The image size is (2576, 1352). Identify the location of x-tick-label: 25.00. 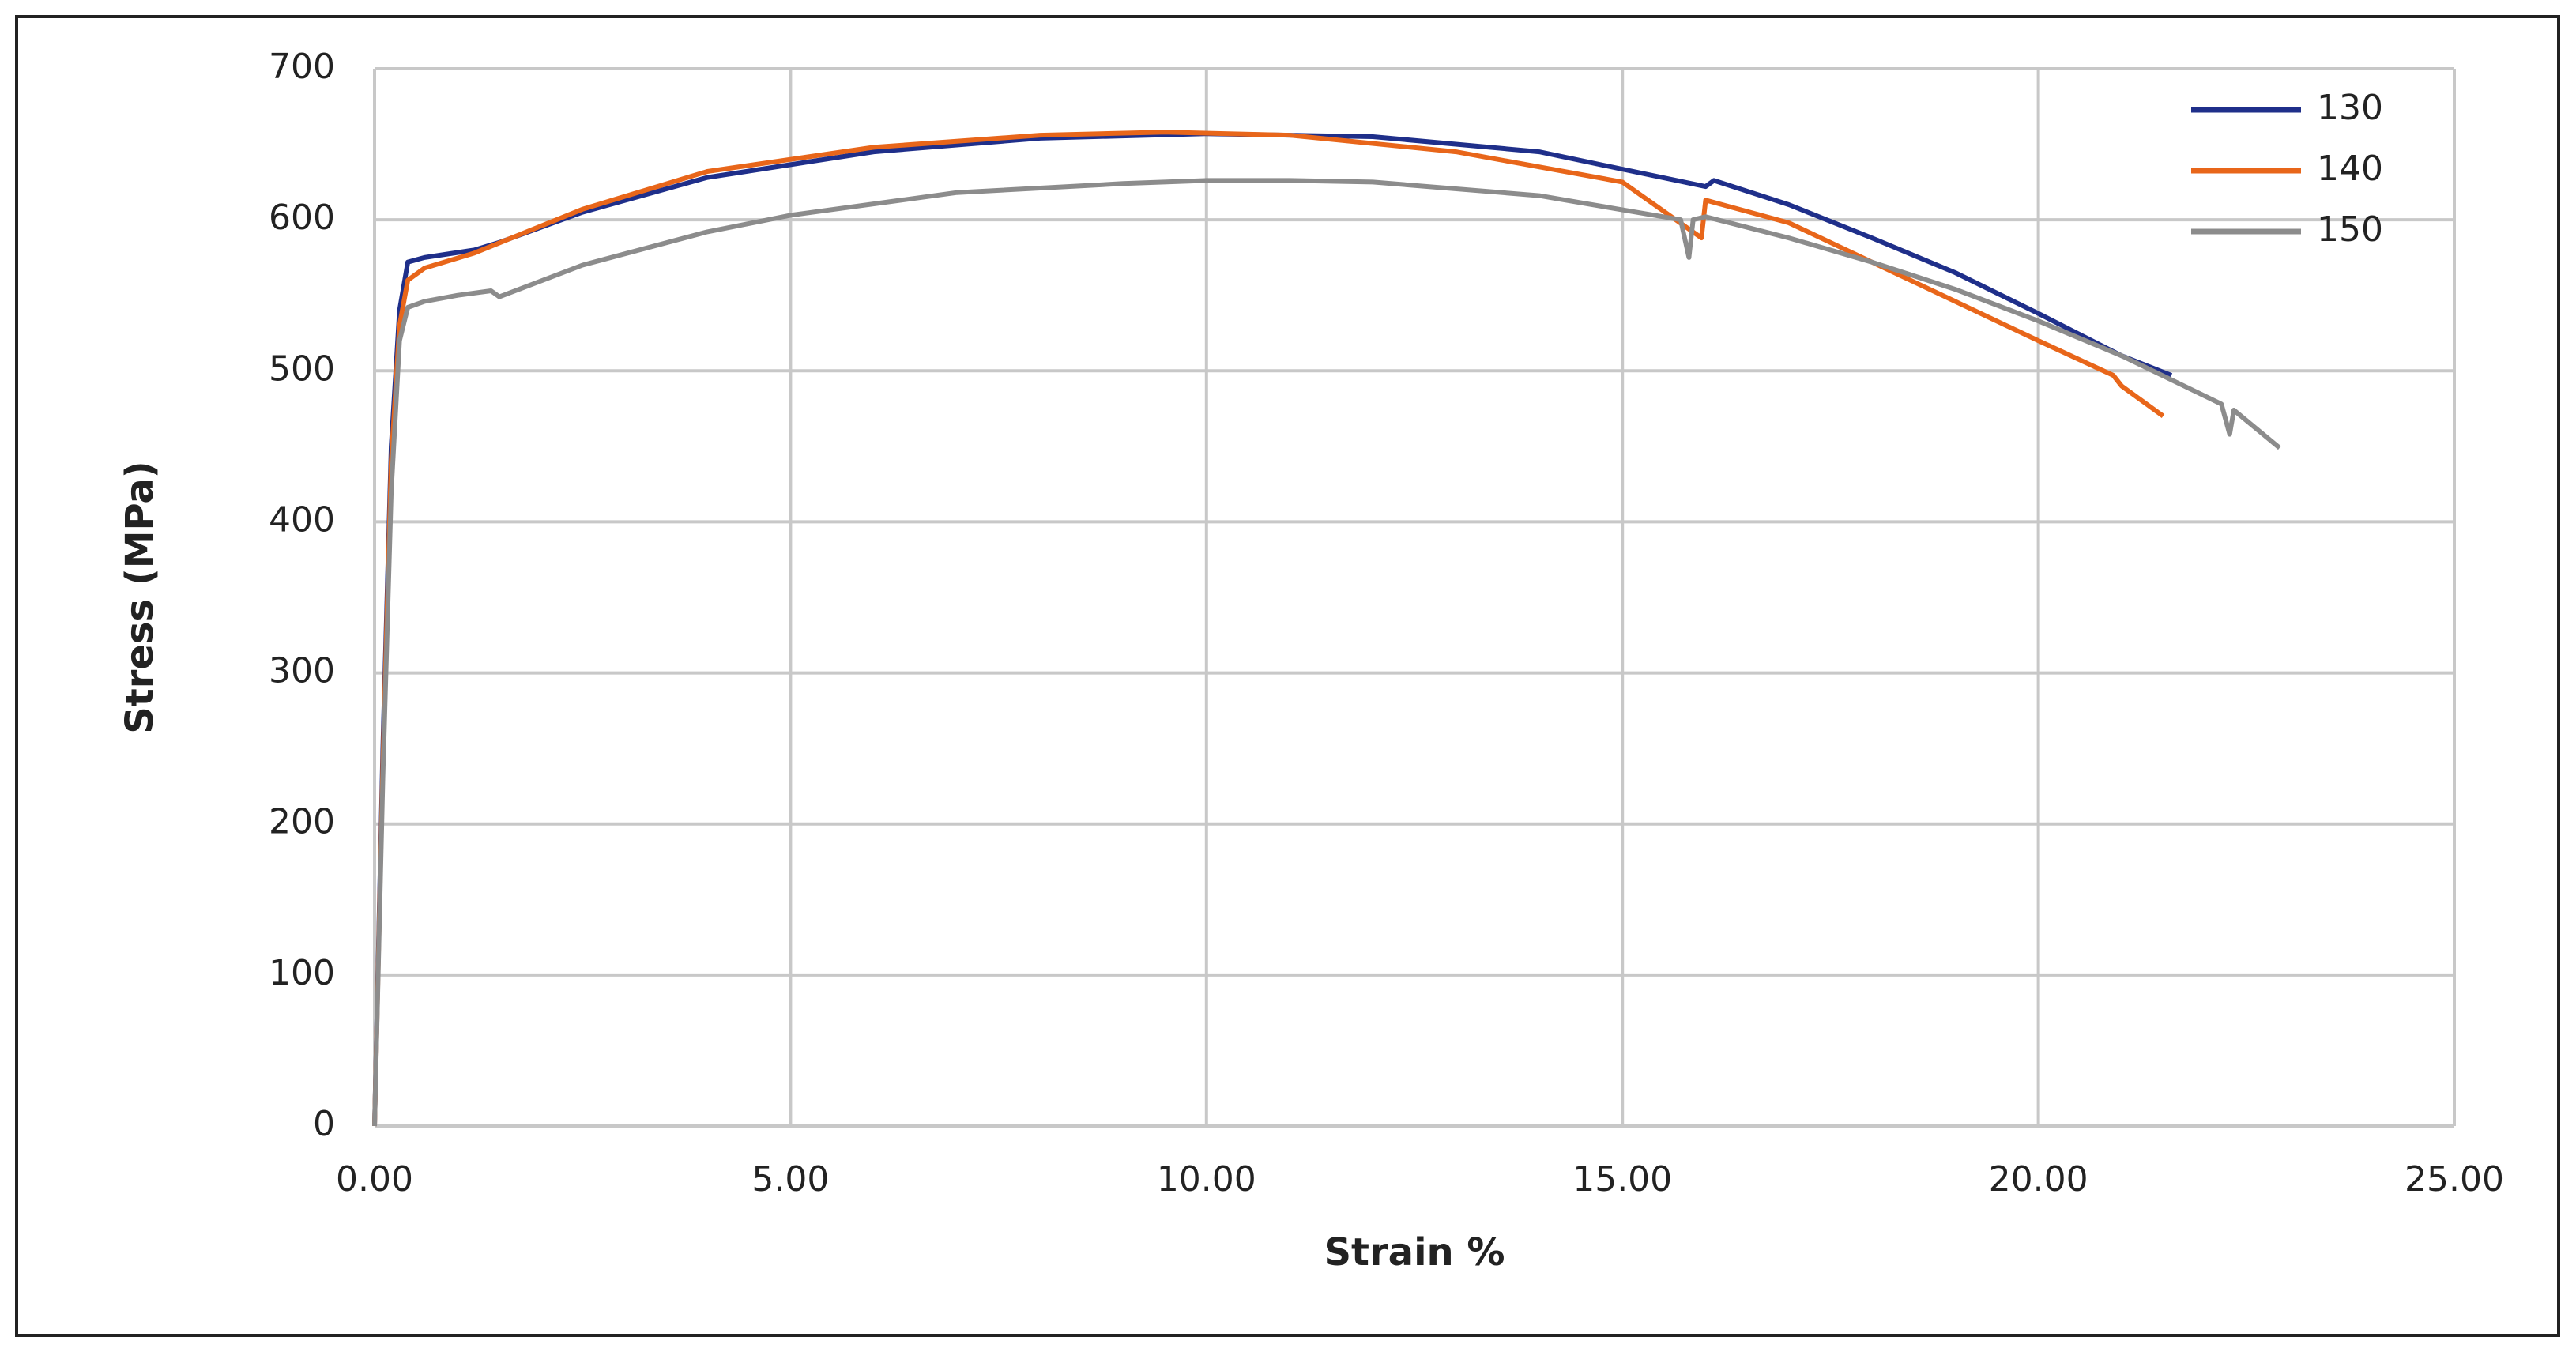
(2454, 1179).